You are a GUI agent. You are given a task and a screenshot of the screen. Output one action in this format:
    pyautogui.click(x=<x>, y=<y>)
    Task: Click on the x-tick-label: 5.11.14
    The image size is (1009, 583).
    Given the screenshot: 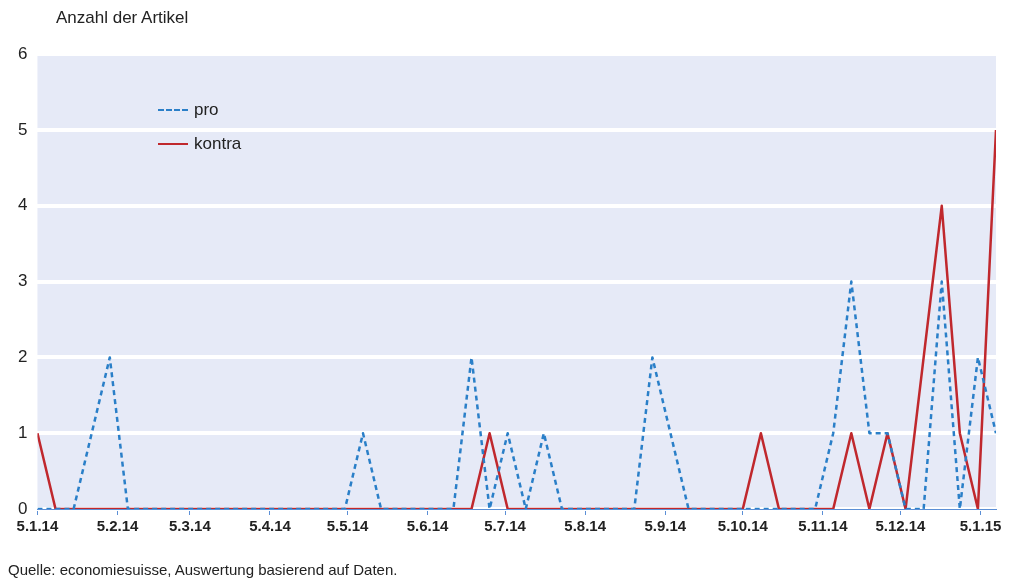 What is the action you would take?
    pyautogui.click(x=823, y=526)
    